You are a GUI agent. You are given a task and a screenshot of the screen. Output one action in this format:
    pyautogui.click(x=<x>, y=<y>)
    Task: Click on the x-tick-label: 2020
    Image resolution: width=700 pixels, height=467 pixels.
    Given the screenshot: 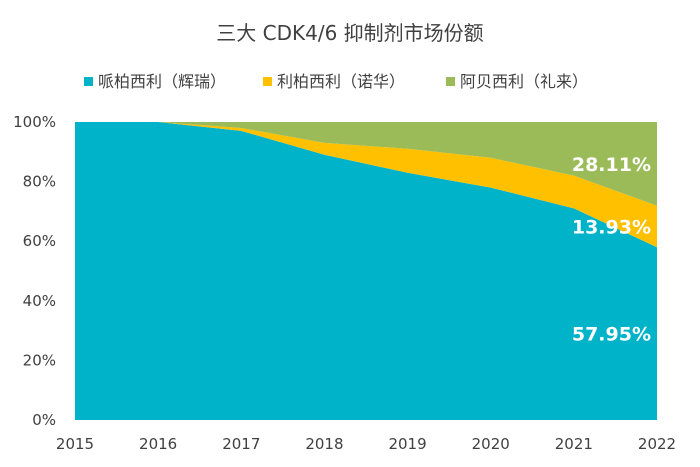 What is the action you would take?
    pyautogui.click(x=491, y=444)
    